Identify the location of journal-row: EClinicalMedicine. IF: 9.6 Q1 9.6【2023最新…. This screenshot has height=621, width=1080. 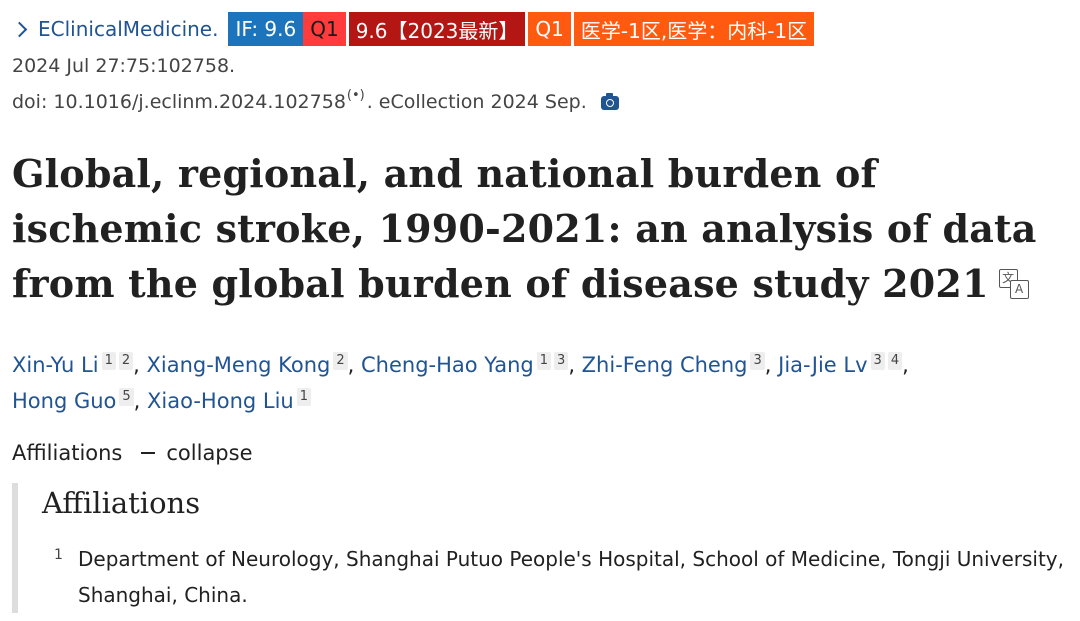
(539, 29).